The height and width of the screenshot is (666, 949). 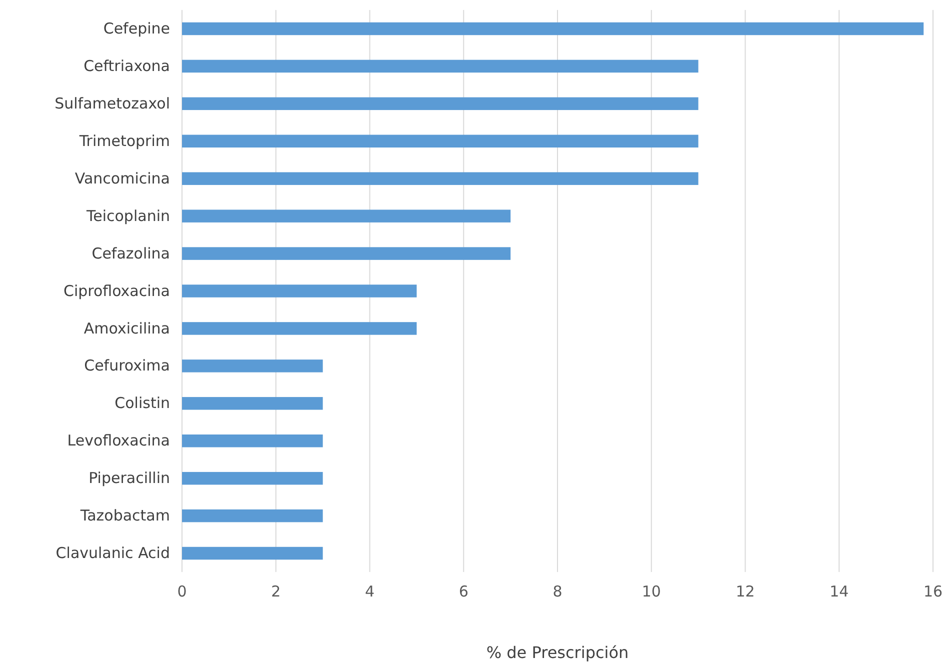 What do you see at coordinates (113, 553) in the screenshot?
I see `y-tick-label: Clavulanic Acid` at bounding box center [113, 553].